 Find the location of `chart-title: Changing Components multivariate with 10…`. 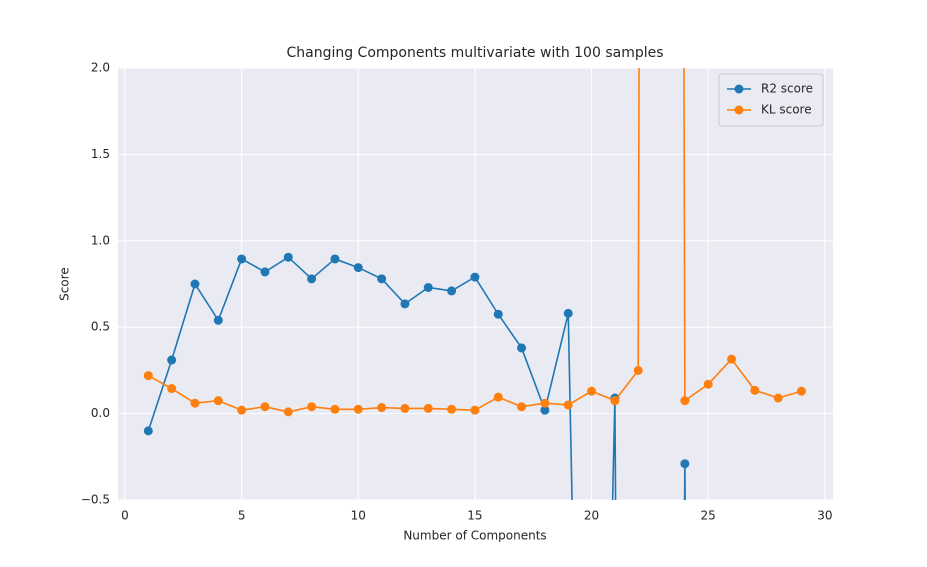

chart-title: Changing Components multivariate with 10… is located at coordinates (474, 53).